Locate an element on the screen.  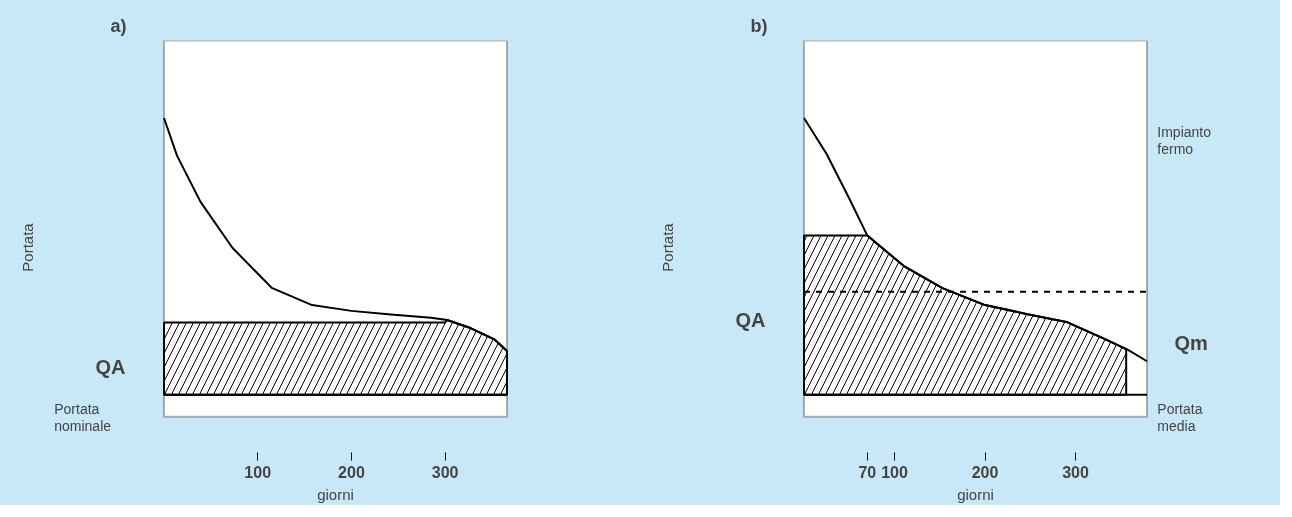
text: Portata nominale is located at coordinates (83, 417).